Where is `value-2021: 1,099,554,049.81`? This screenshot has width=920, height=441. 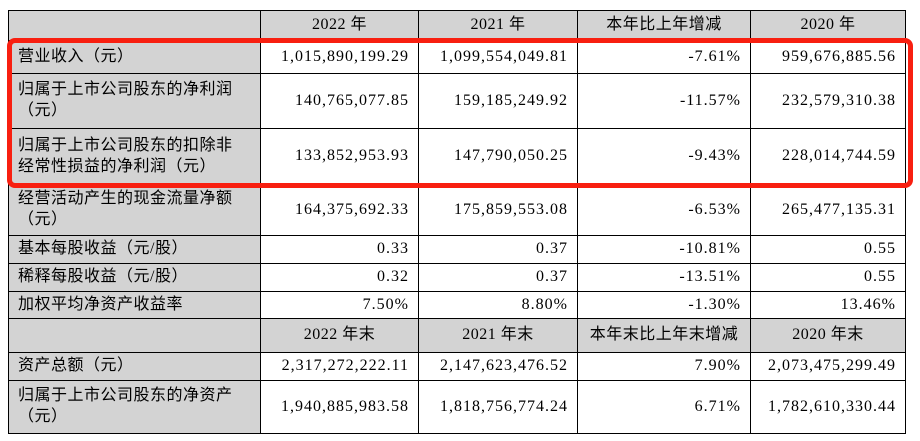 value-2021: 1,099,554,049.81 is located at coordinates (498, 57).